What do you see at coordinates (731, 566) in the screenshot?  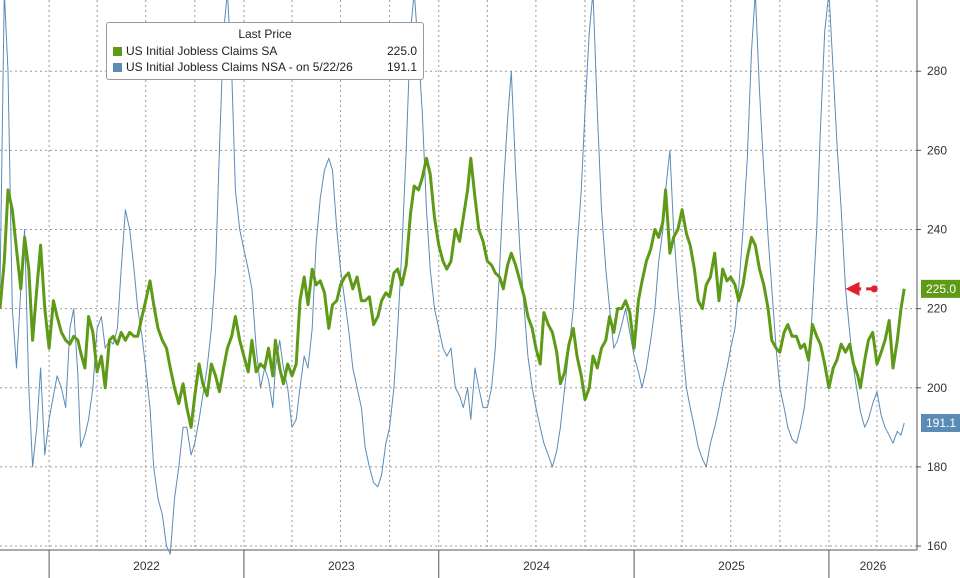 I see `x-tick-label: 2025` at bounding box center [731, 566].